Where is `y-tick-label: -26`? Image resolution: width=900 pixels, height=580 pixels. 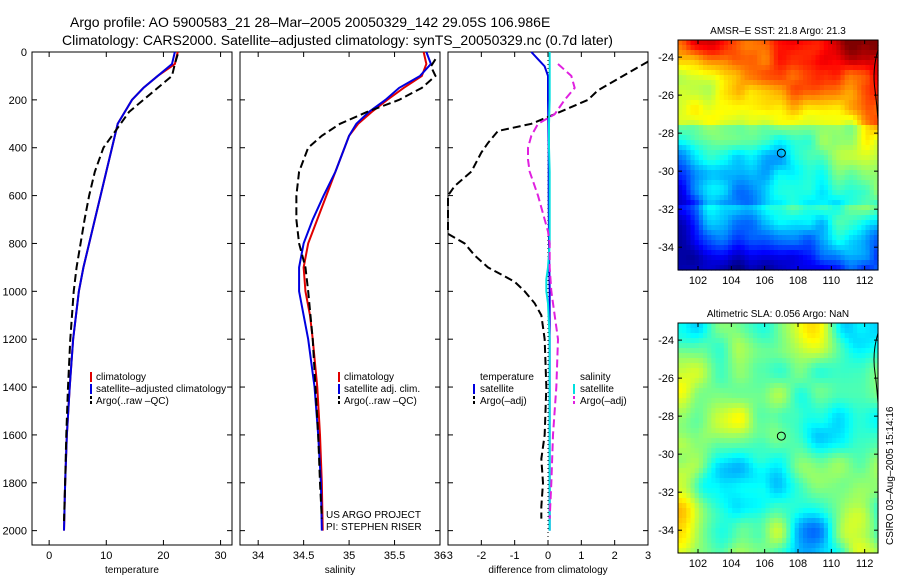 y-tick-label: -26 is located at coordinates (666, 379).